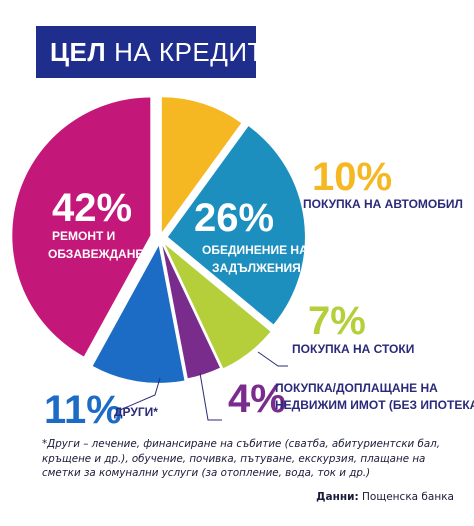  I want to click on pct-label-property: 4%, so click(257, 399).